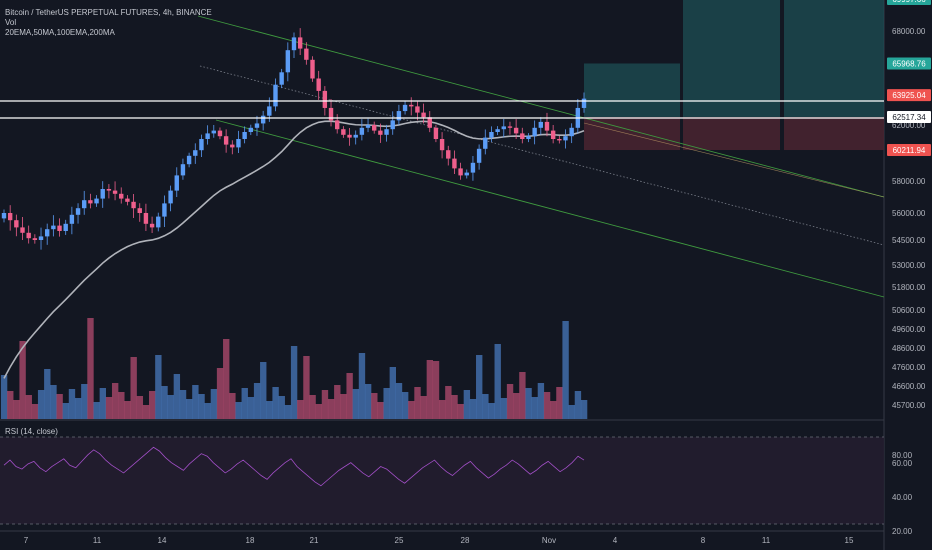 Image resolution: width=932 pixels, height=550 pixels. Describe the element at coordinates (909, 367) in the screenshot. I see `price-tick-label: 47600.00` at that location.